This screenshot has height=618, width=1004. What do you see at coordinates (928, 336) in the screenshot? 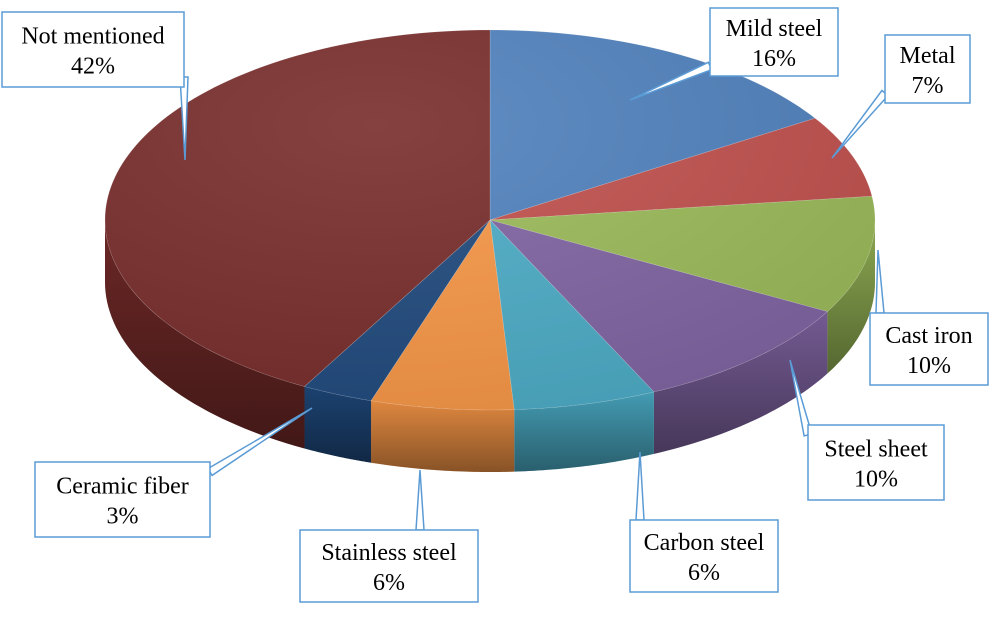
I see `callout-label-cast-iron: Cast iron` at bounding box center [928, 336].